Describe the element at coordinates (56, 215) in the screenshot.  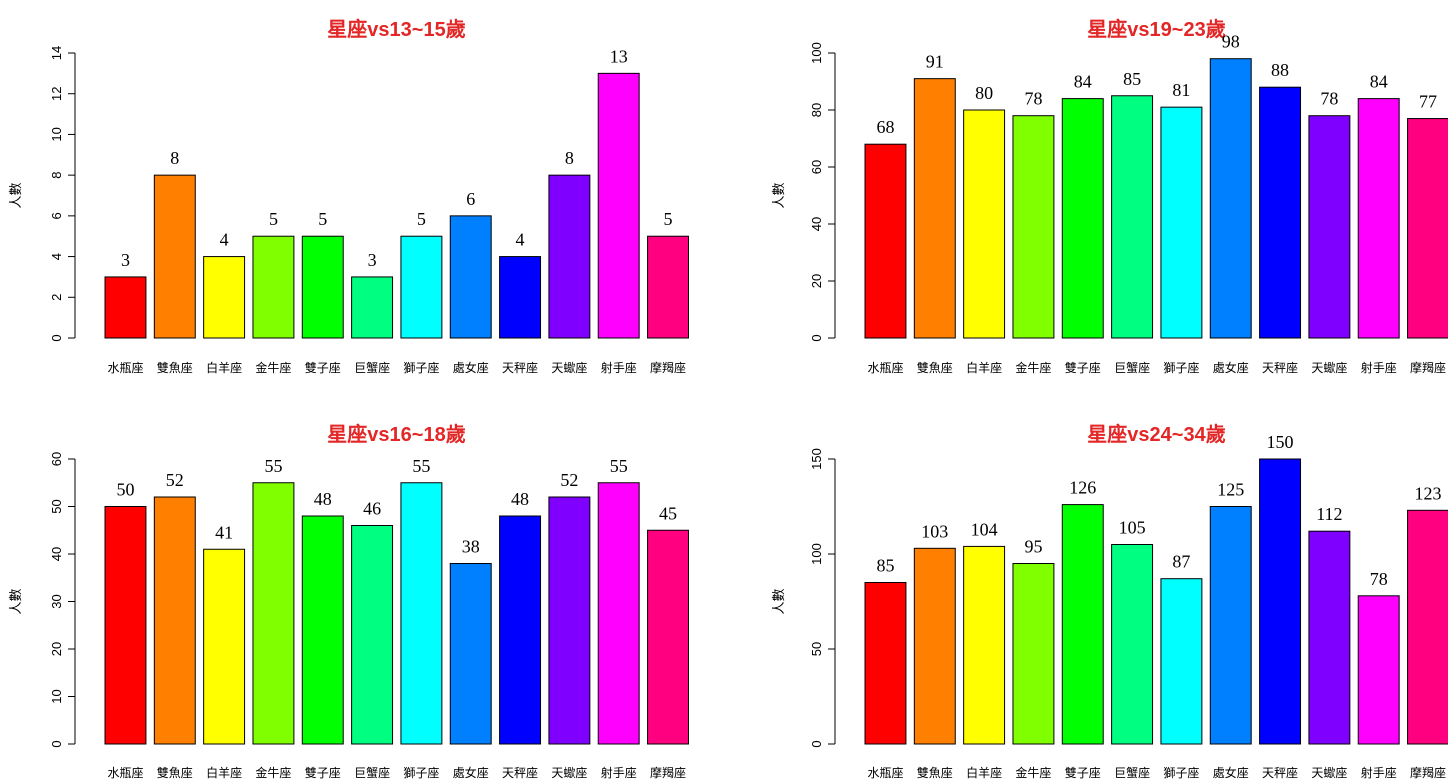
I see `y-tick-label: 6` at that location.